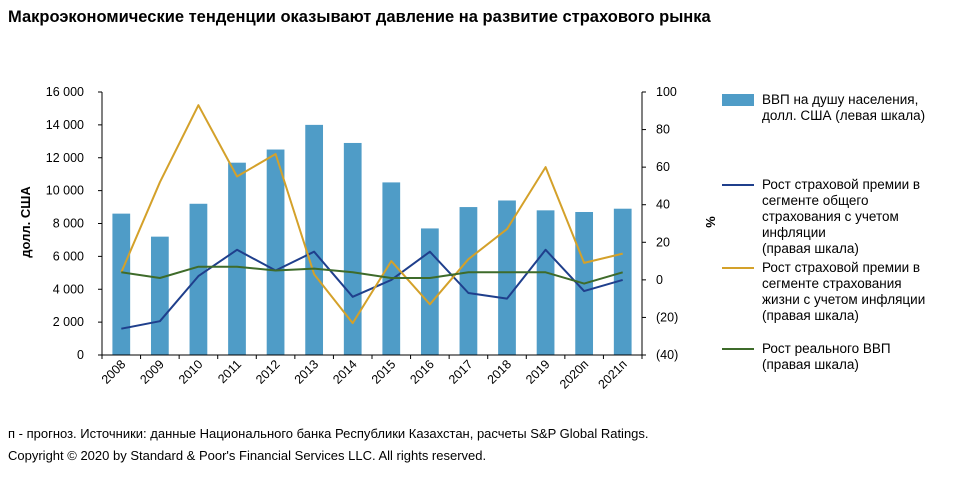 This screenshot has height=498, width=955. What do you see at coordinates (507, 277) in the screenshot?
I see `bar-2018` at bounding box center [507, 277].